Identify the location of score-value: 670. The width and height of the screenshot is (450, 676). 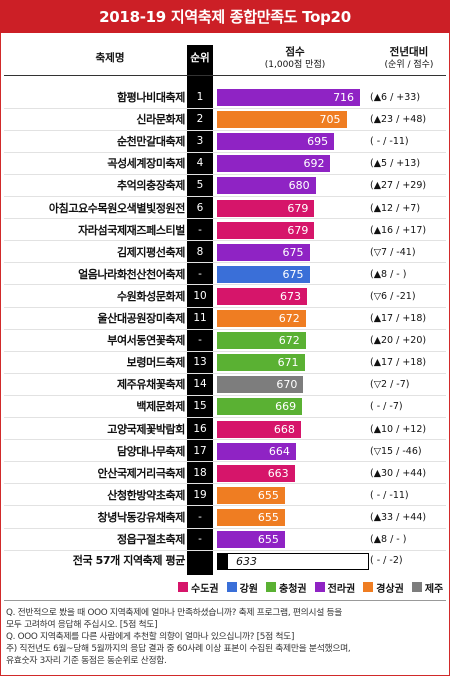
(287, 385).